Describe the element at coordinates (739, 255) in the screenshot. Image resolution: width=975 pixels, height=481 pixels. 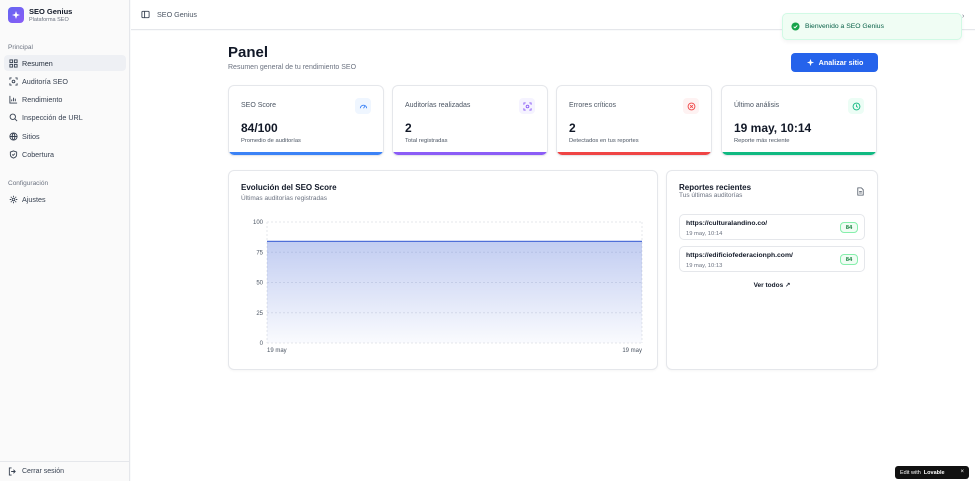
I see `report-url: https://edificiofederacionph.com/` at that location.